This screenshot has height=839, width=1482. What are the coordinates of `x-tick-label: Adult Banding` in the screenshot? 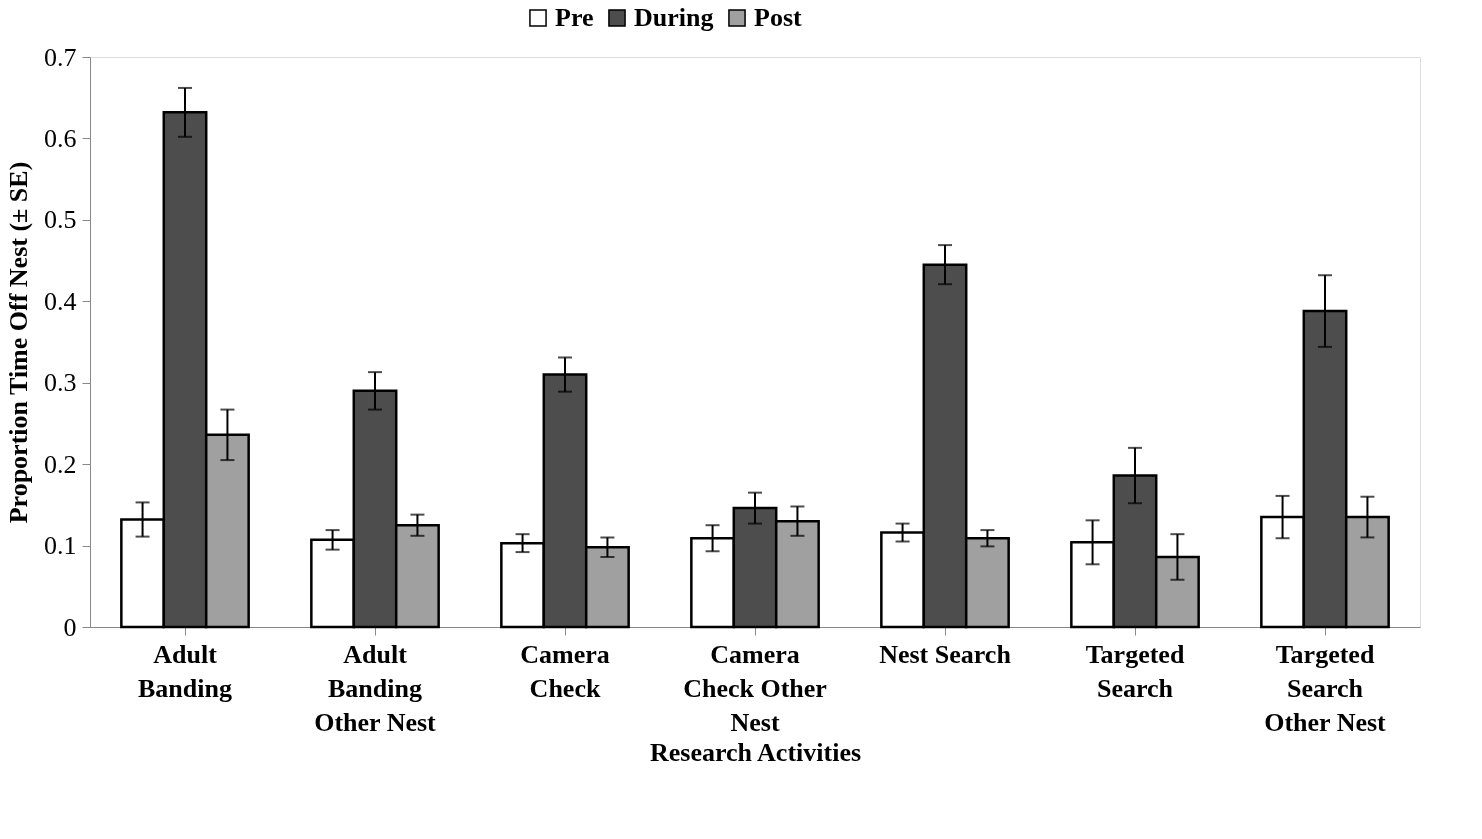 It's located at (185, 671).